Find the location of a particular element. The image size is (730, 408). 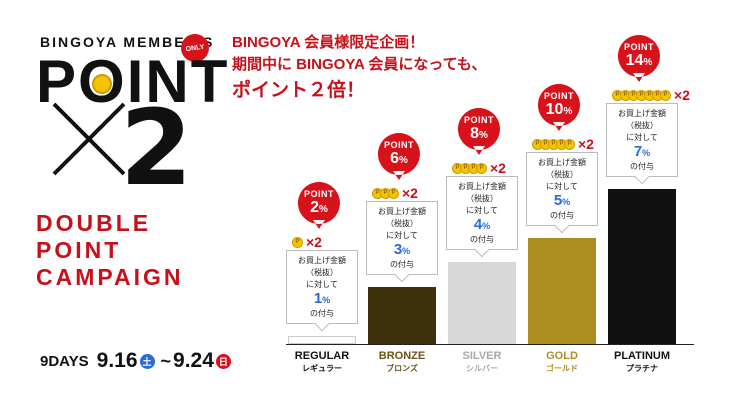

tier-label: SILVER シルバー is located at coordinates (482, 362).